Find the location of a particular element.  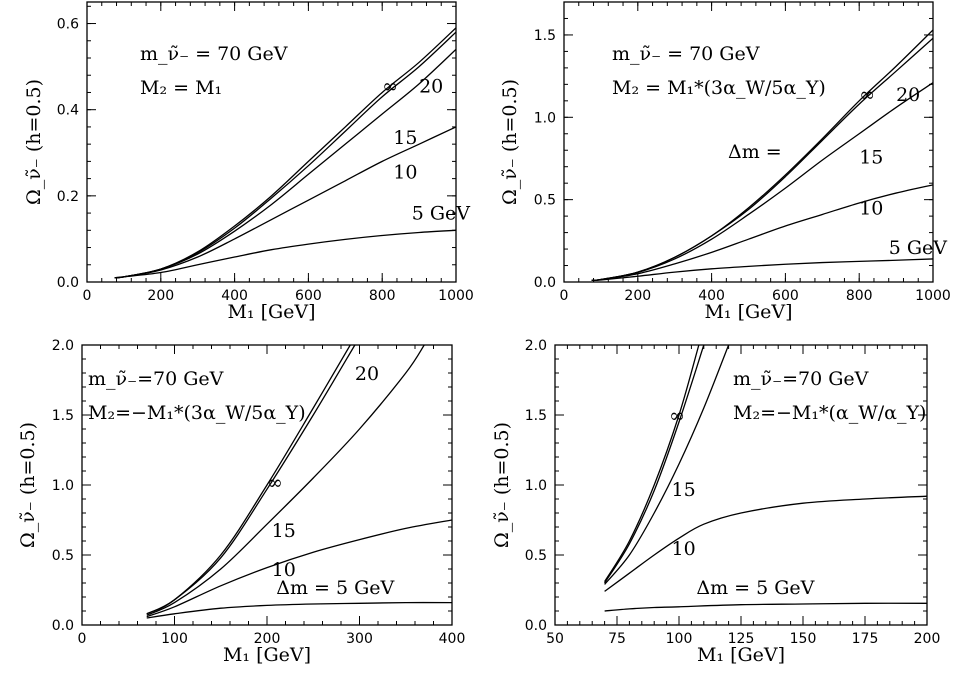

y-tick-label: 0.2 is located at coordinates (68, 197).